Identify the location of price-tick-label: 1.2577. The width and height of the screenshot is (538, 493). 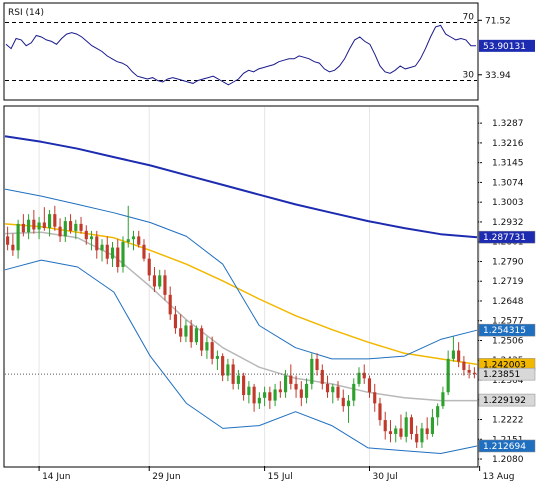
(508, 322).